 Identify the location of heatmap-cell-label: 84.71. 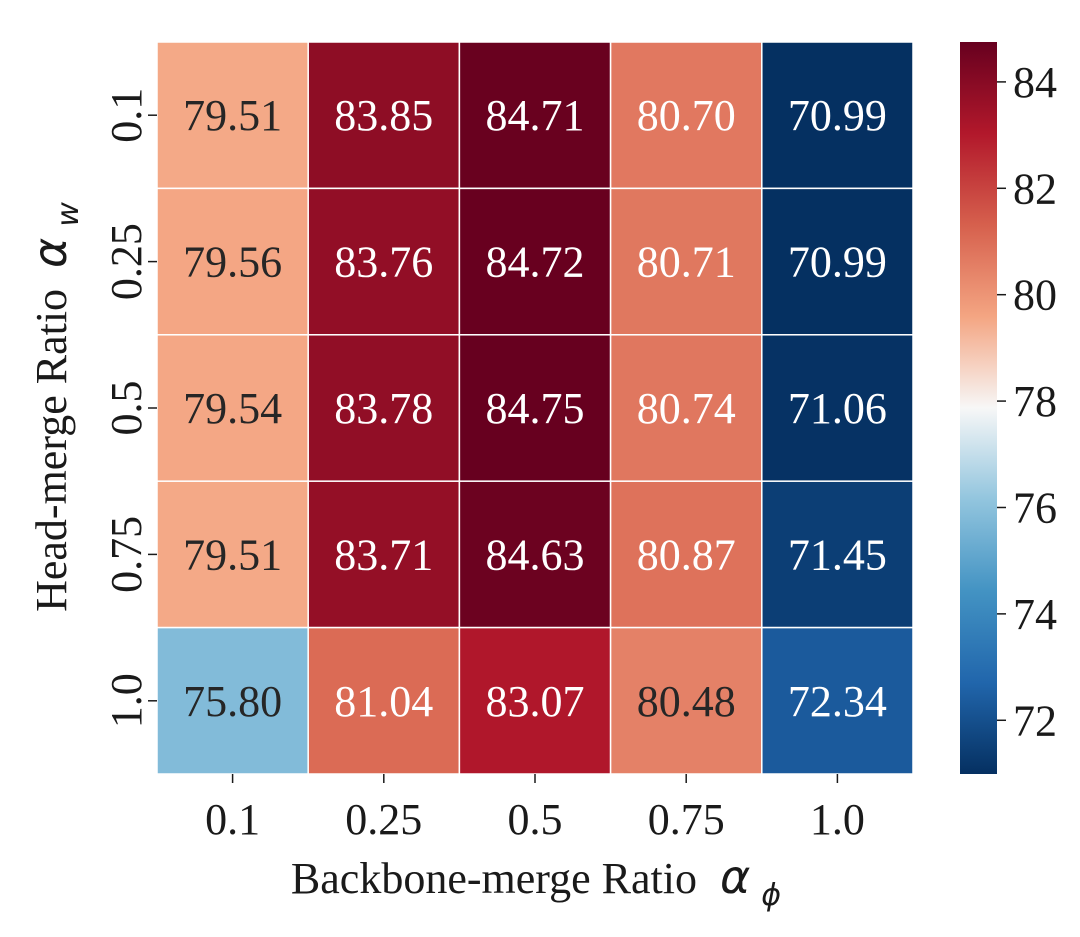
(535, 115).